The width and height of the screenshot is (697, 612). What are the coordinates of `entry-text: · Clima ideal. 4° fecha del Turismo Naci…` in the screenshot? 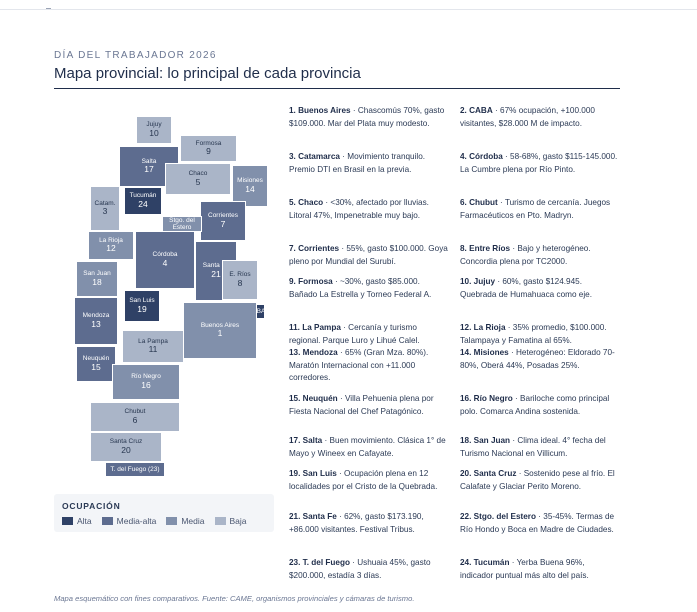 It's located at (533, 447).